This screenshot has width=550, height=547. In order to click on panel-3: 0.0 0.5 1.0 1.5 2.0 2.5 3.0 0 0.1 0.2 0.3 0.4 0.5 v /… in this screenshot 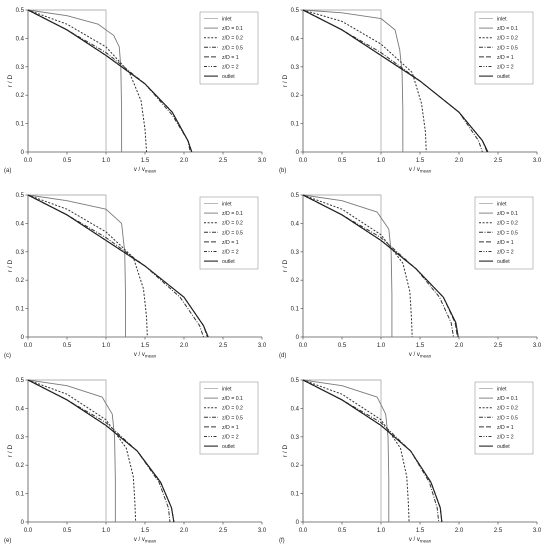, I will do `click(135, 276)`.